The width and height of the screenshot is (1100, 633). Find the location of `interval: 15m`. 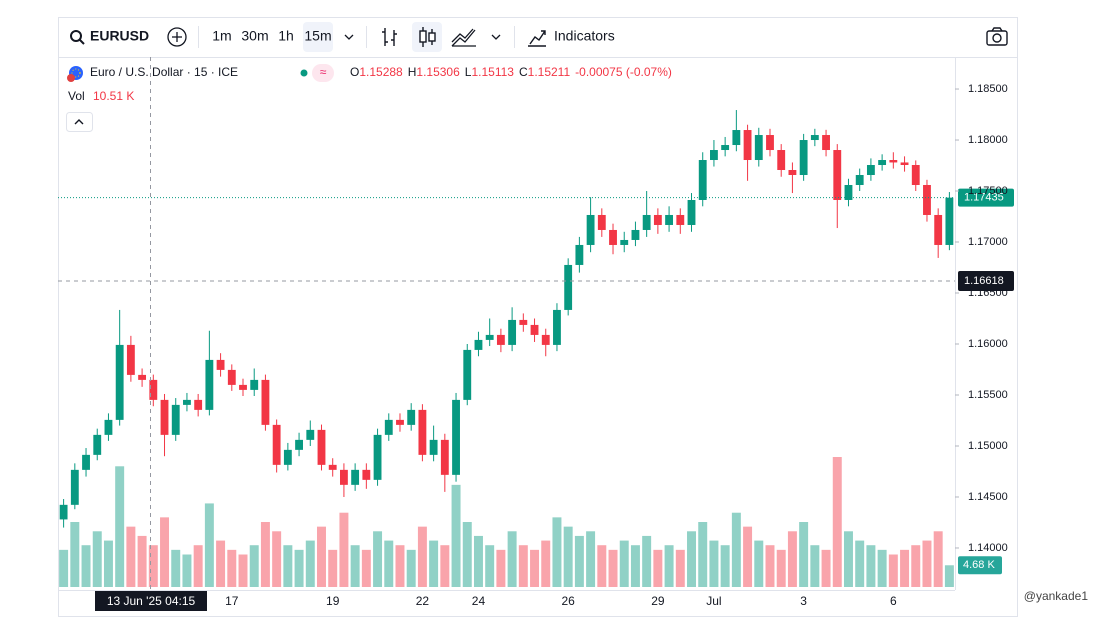

interval: 15m is located at coordinates (317, 36).